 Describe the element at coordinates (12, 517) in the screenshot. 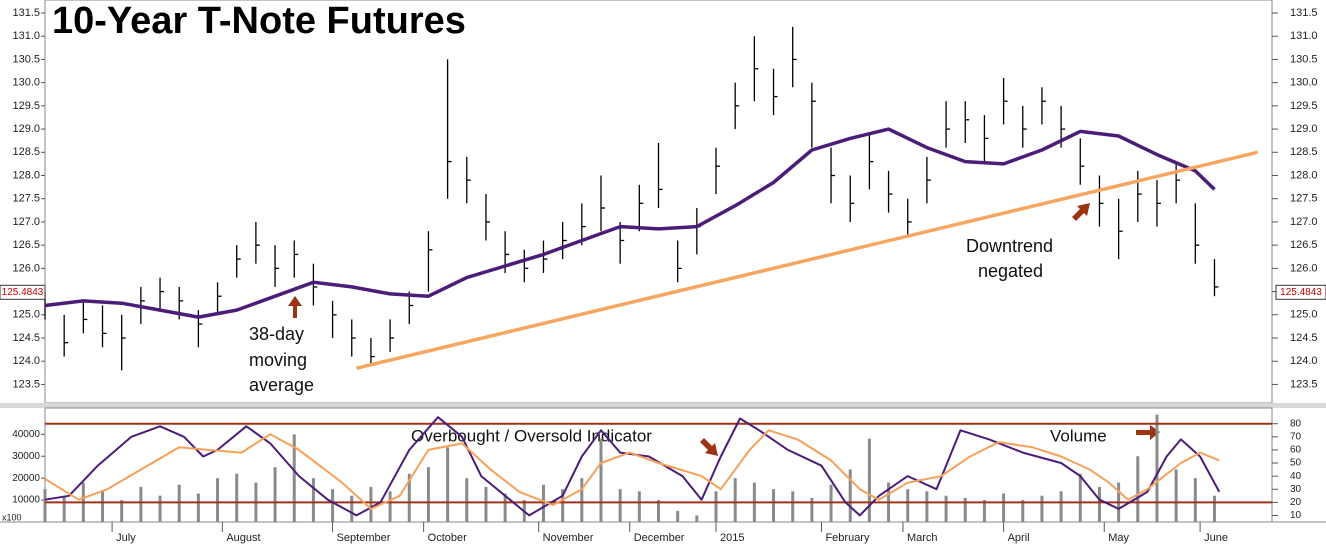

I see `y-unit-label: x100` at that location.